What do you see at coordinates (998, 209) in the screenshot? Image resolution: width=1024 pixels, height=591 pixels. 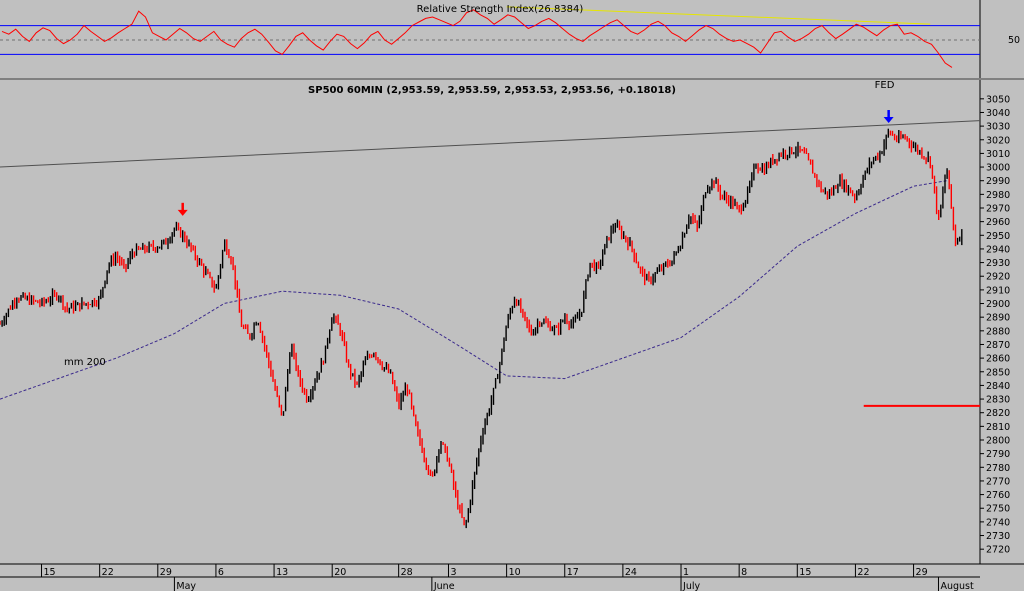 I see `price-y-tick-label: 2970` at bounding box center [998, 209].